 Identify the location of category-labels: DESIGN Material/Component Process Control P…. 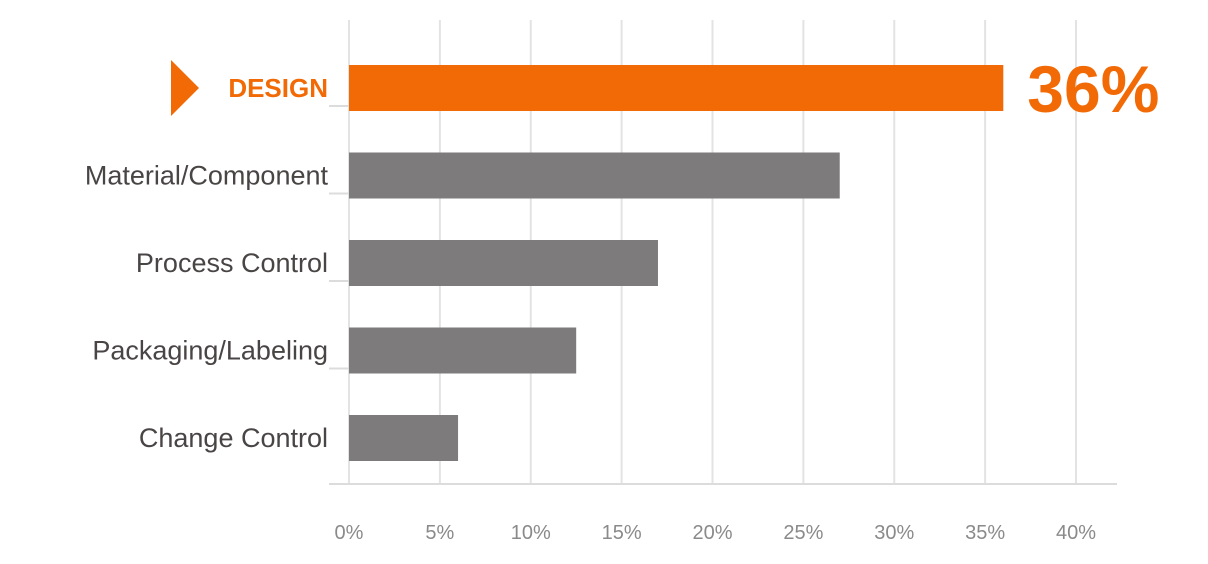
(207, 263).